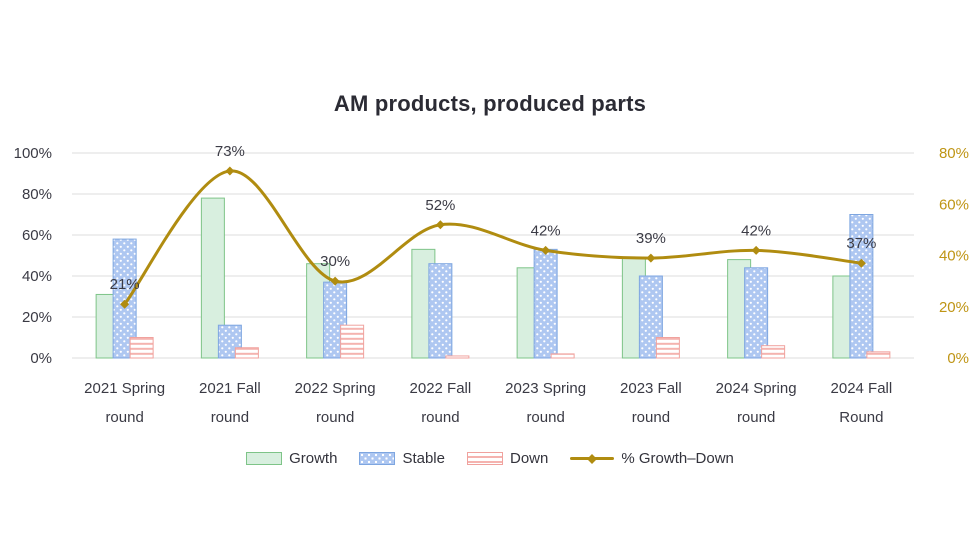 The width and height of the screenshot is (980, 560). What do you see at coordinates (230, 151) in the screenshot?
I see `data-label-1: 73%` at bounding box center [230, 151].